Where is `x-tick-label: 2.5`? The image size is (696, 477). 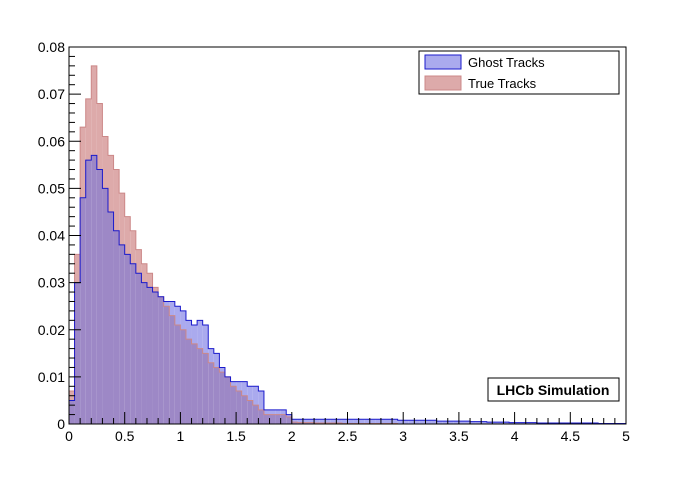 x-tick-label: 2.5 is located at coordinates (348, 436).